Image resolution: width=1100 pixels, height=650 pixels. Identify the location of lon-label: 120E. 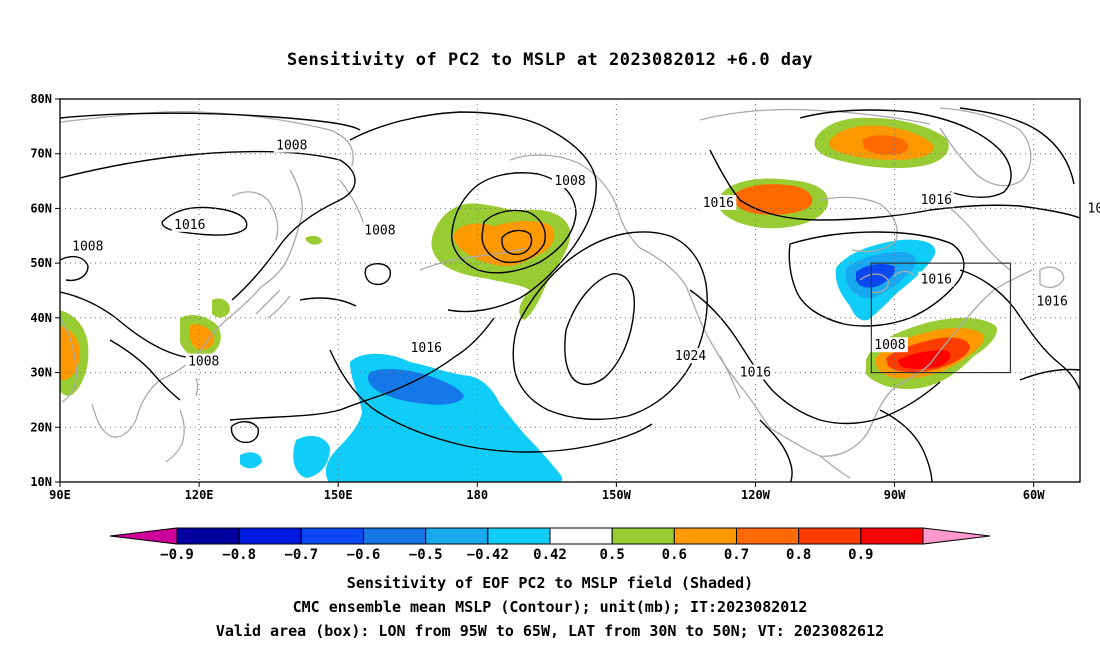
(199, 495).